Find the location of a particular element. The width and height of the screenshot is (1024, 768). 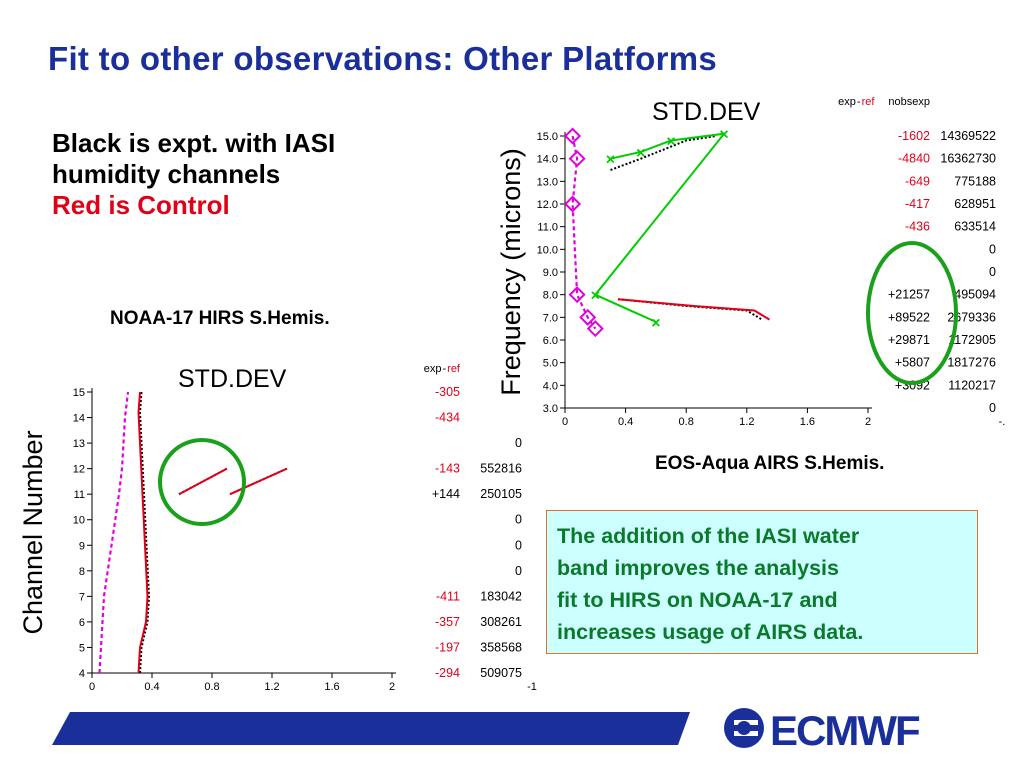

ecmwf-logo: ECMWF is located at coordinates (823, 730).